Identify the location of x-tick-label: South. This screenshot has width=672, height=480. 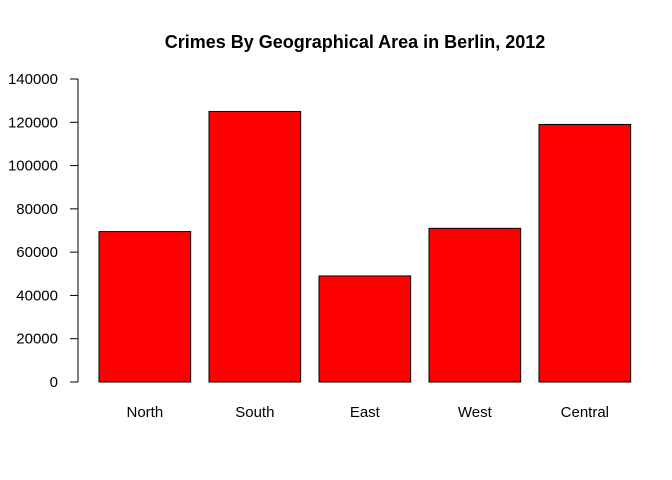
(254, 412).